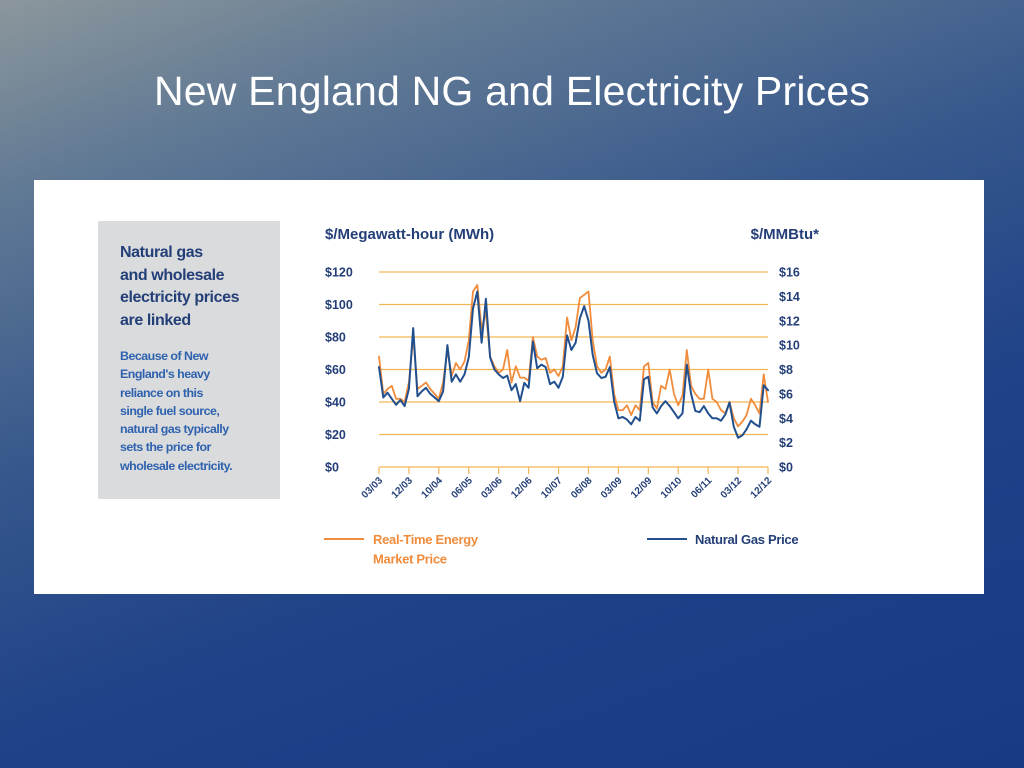  Describe the element at coordinates (426, 549) in the screenshot. I see `legend-label-electricity: Real-Time Energy Market Price` at that location.